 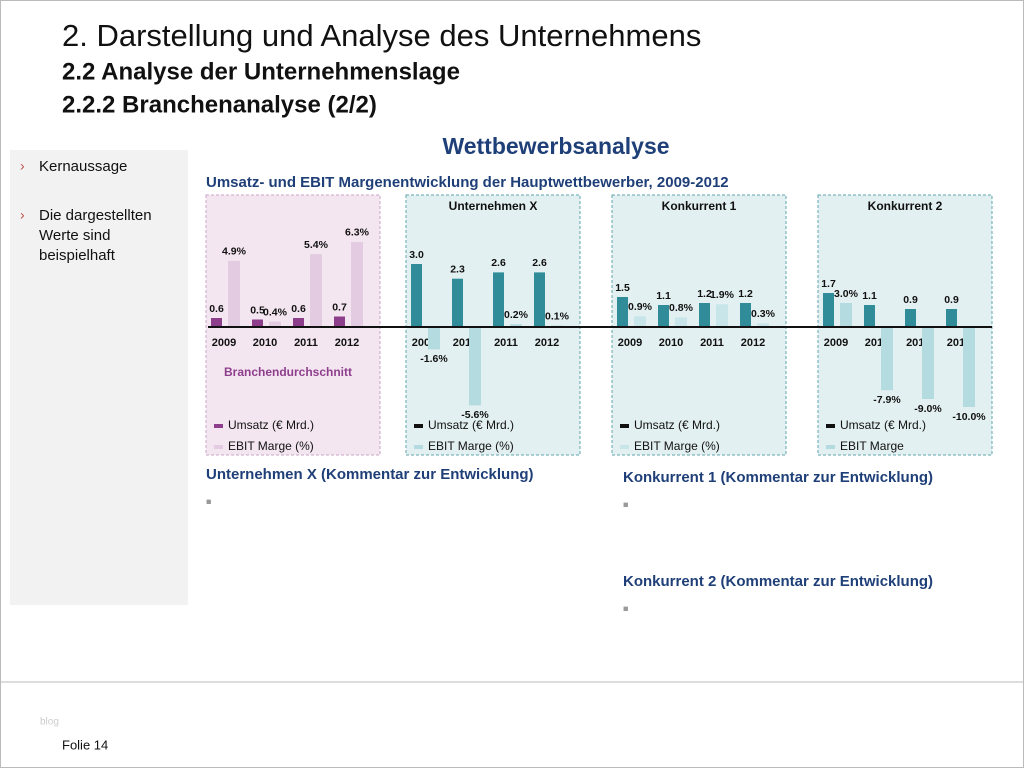 I want to click on panel-title: Konkurrent 2, so click(x=905, y=206).